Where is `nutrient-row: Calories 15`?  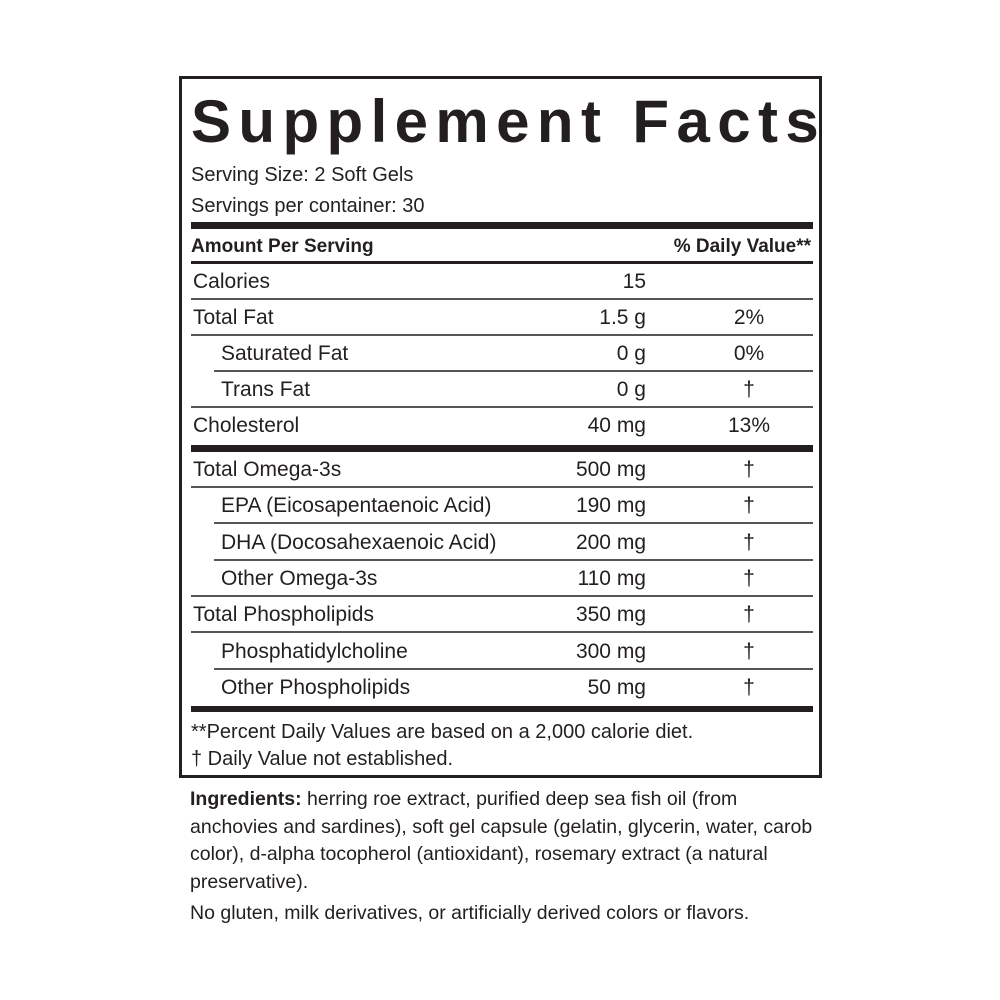 nutrient-row: Calories 15 is located at coordinates (502, 282).